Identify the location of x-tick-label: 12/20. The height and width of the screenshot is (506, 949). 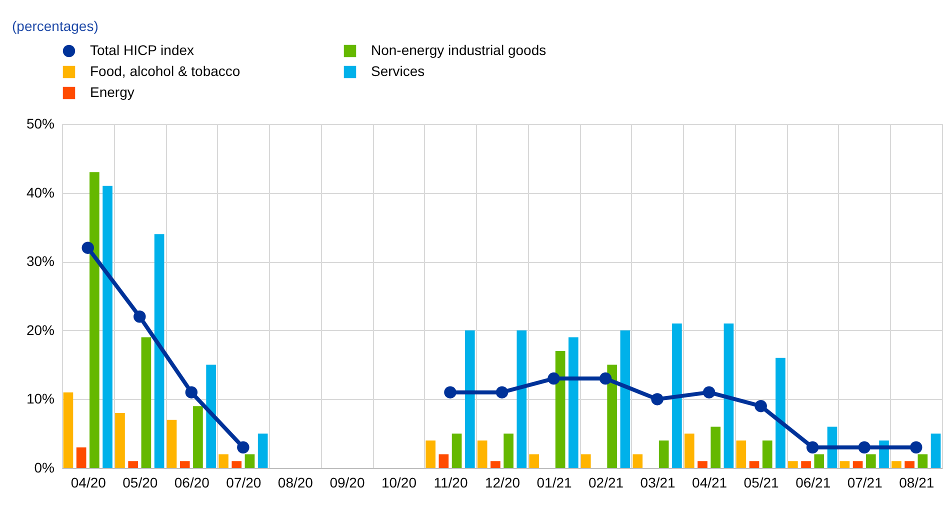
(502, 482).